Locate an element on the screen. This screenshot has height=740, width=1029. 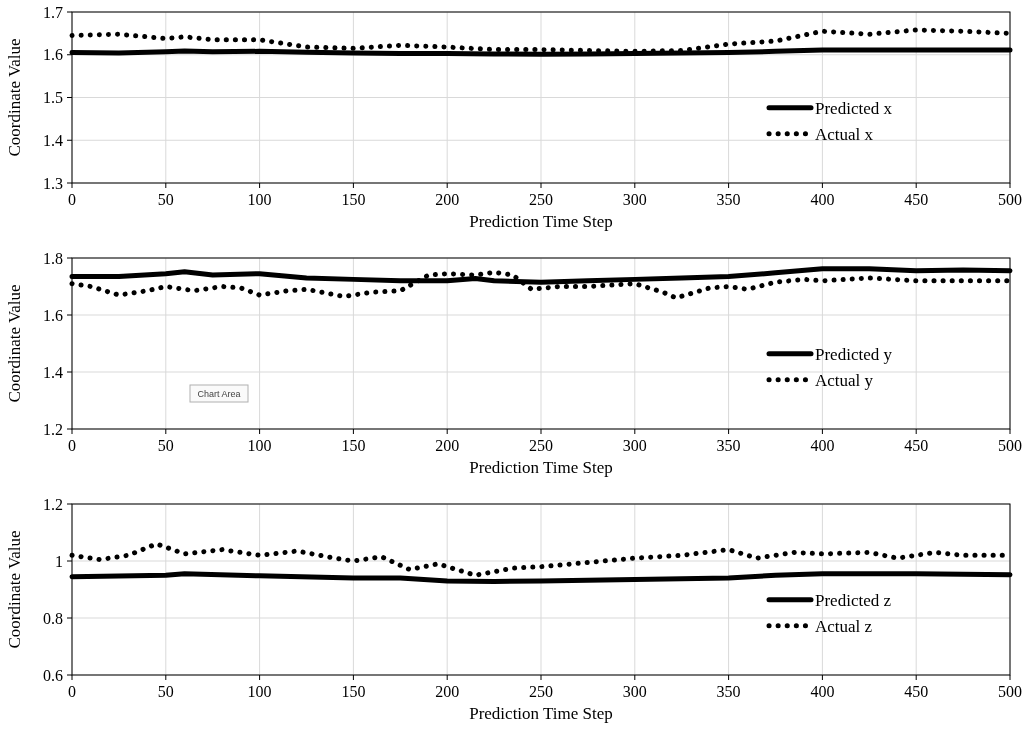
y-tick-label: 1.5 is located at coordinates (53, 98).